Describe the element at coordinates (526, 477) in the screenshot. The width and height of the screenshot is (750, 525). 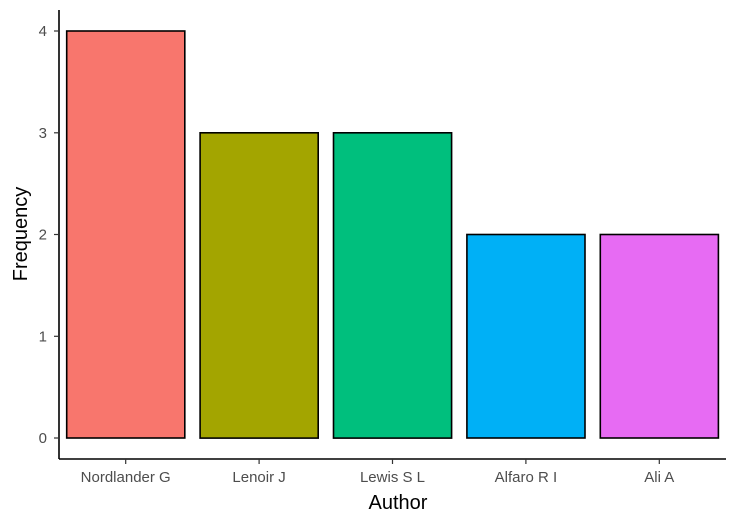
I see `x-tick-label: Alfaro R I` at that location.